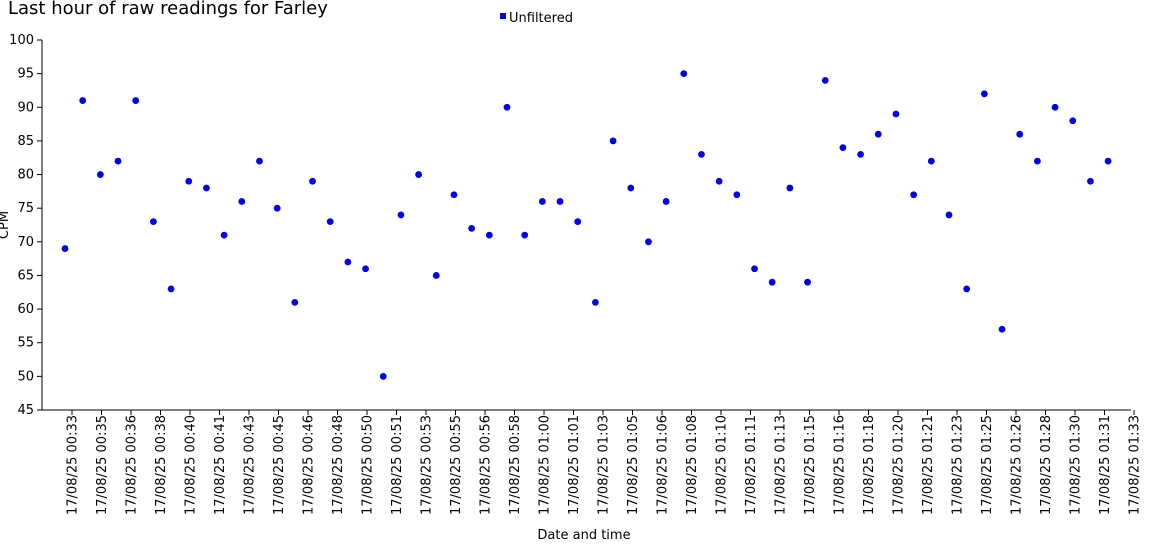 The height and width of the screenshot is (560, 1150). I want to click on y-tick-label: 60, so click(25, 309).